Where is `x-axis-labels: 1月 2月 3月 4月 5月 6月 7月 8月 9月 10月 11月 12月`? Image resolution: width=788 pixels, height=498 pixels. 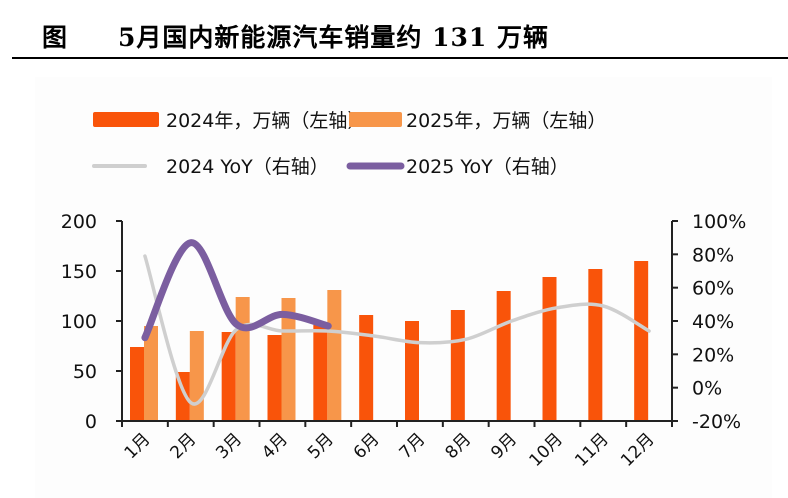
x-axis-labels: 1月 2月 3月 4月 5月 6月 7月 8月 9月 10月 11月 12月 is located at coordinates (397, 446).